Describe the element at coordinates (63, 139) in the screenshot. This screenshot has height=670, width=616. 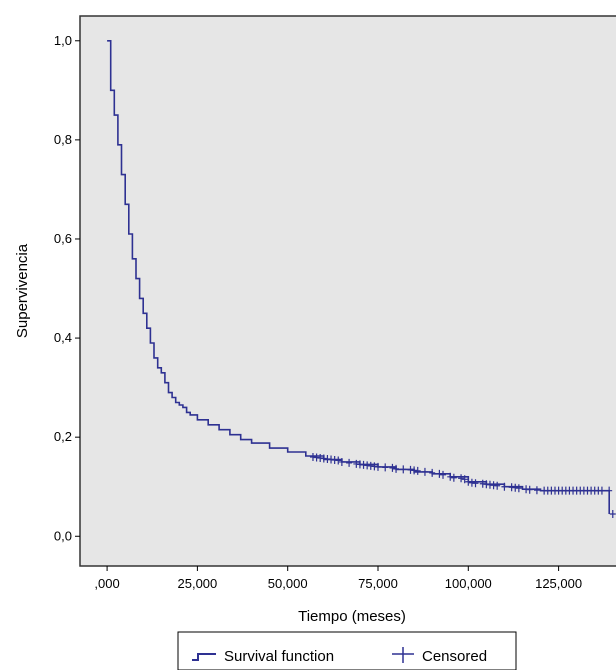
I see `y-tick-label: 0,8` at that location.